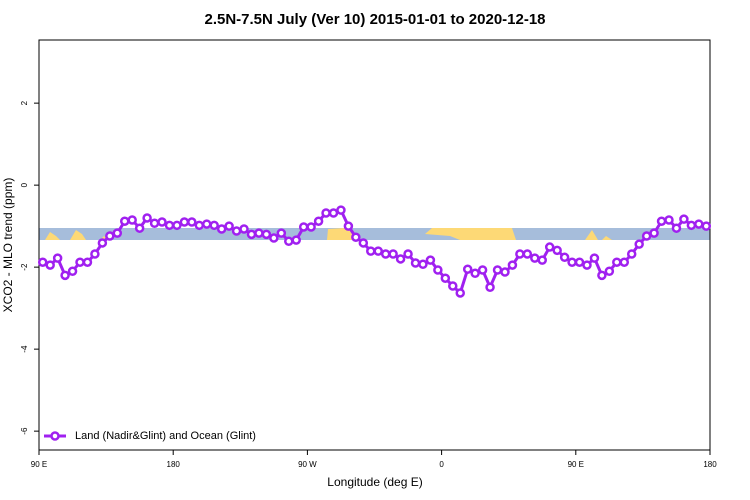  I want to click on legend: Land (Nadir&Glint) and Ocean (Glint), so click(150, 436).